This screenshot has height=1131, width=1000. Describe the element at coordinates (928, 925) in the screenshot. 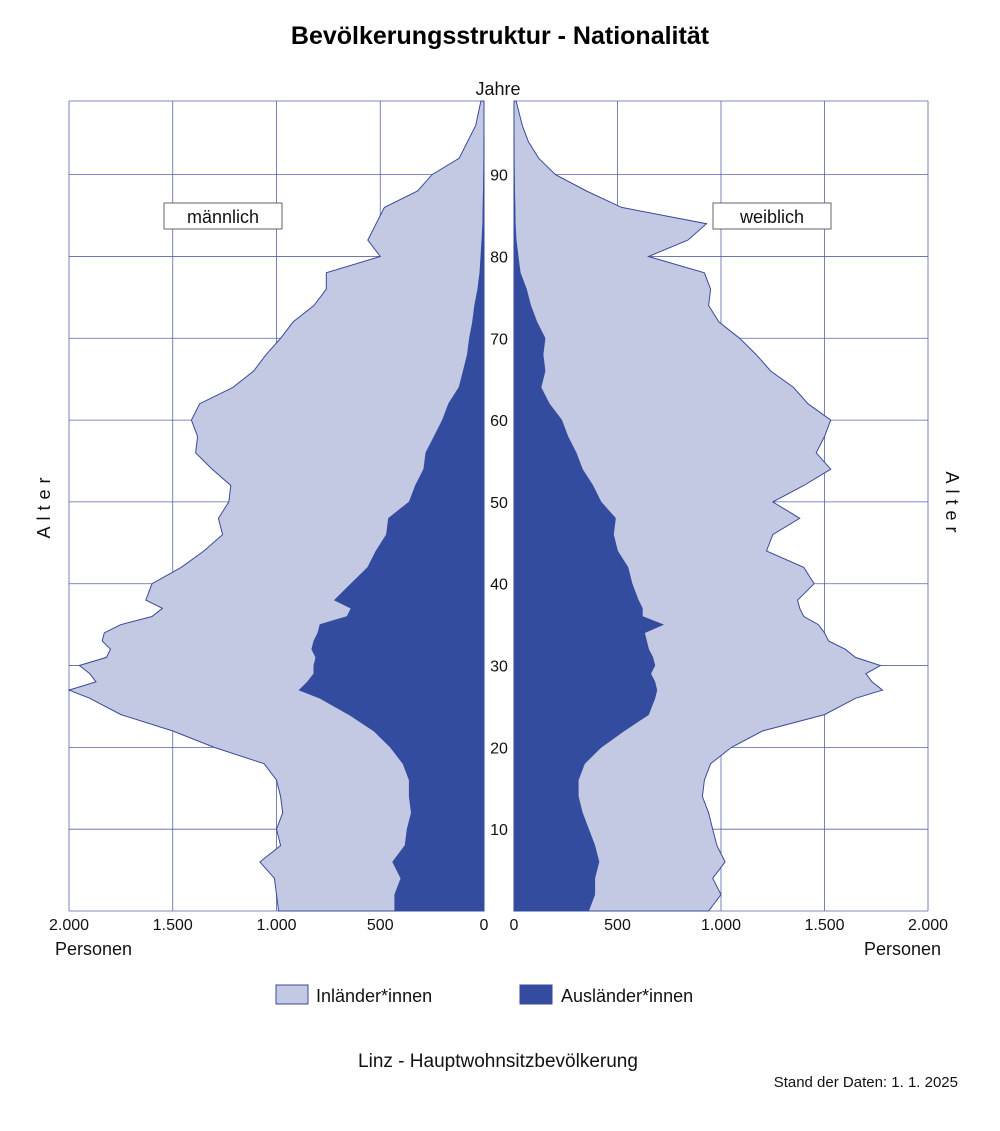

I see `x-tick-label-right: 2.000` at that location.